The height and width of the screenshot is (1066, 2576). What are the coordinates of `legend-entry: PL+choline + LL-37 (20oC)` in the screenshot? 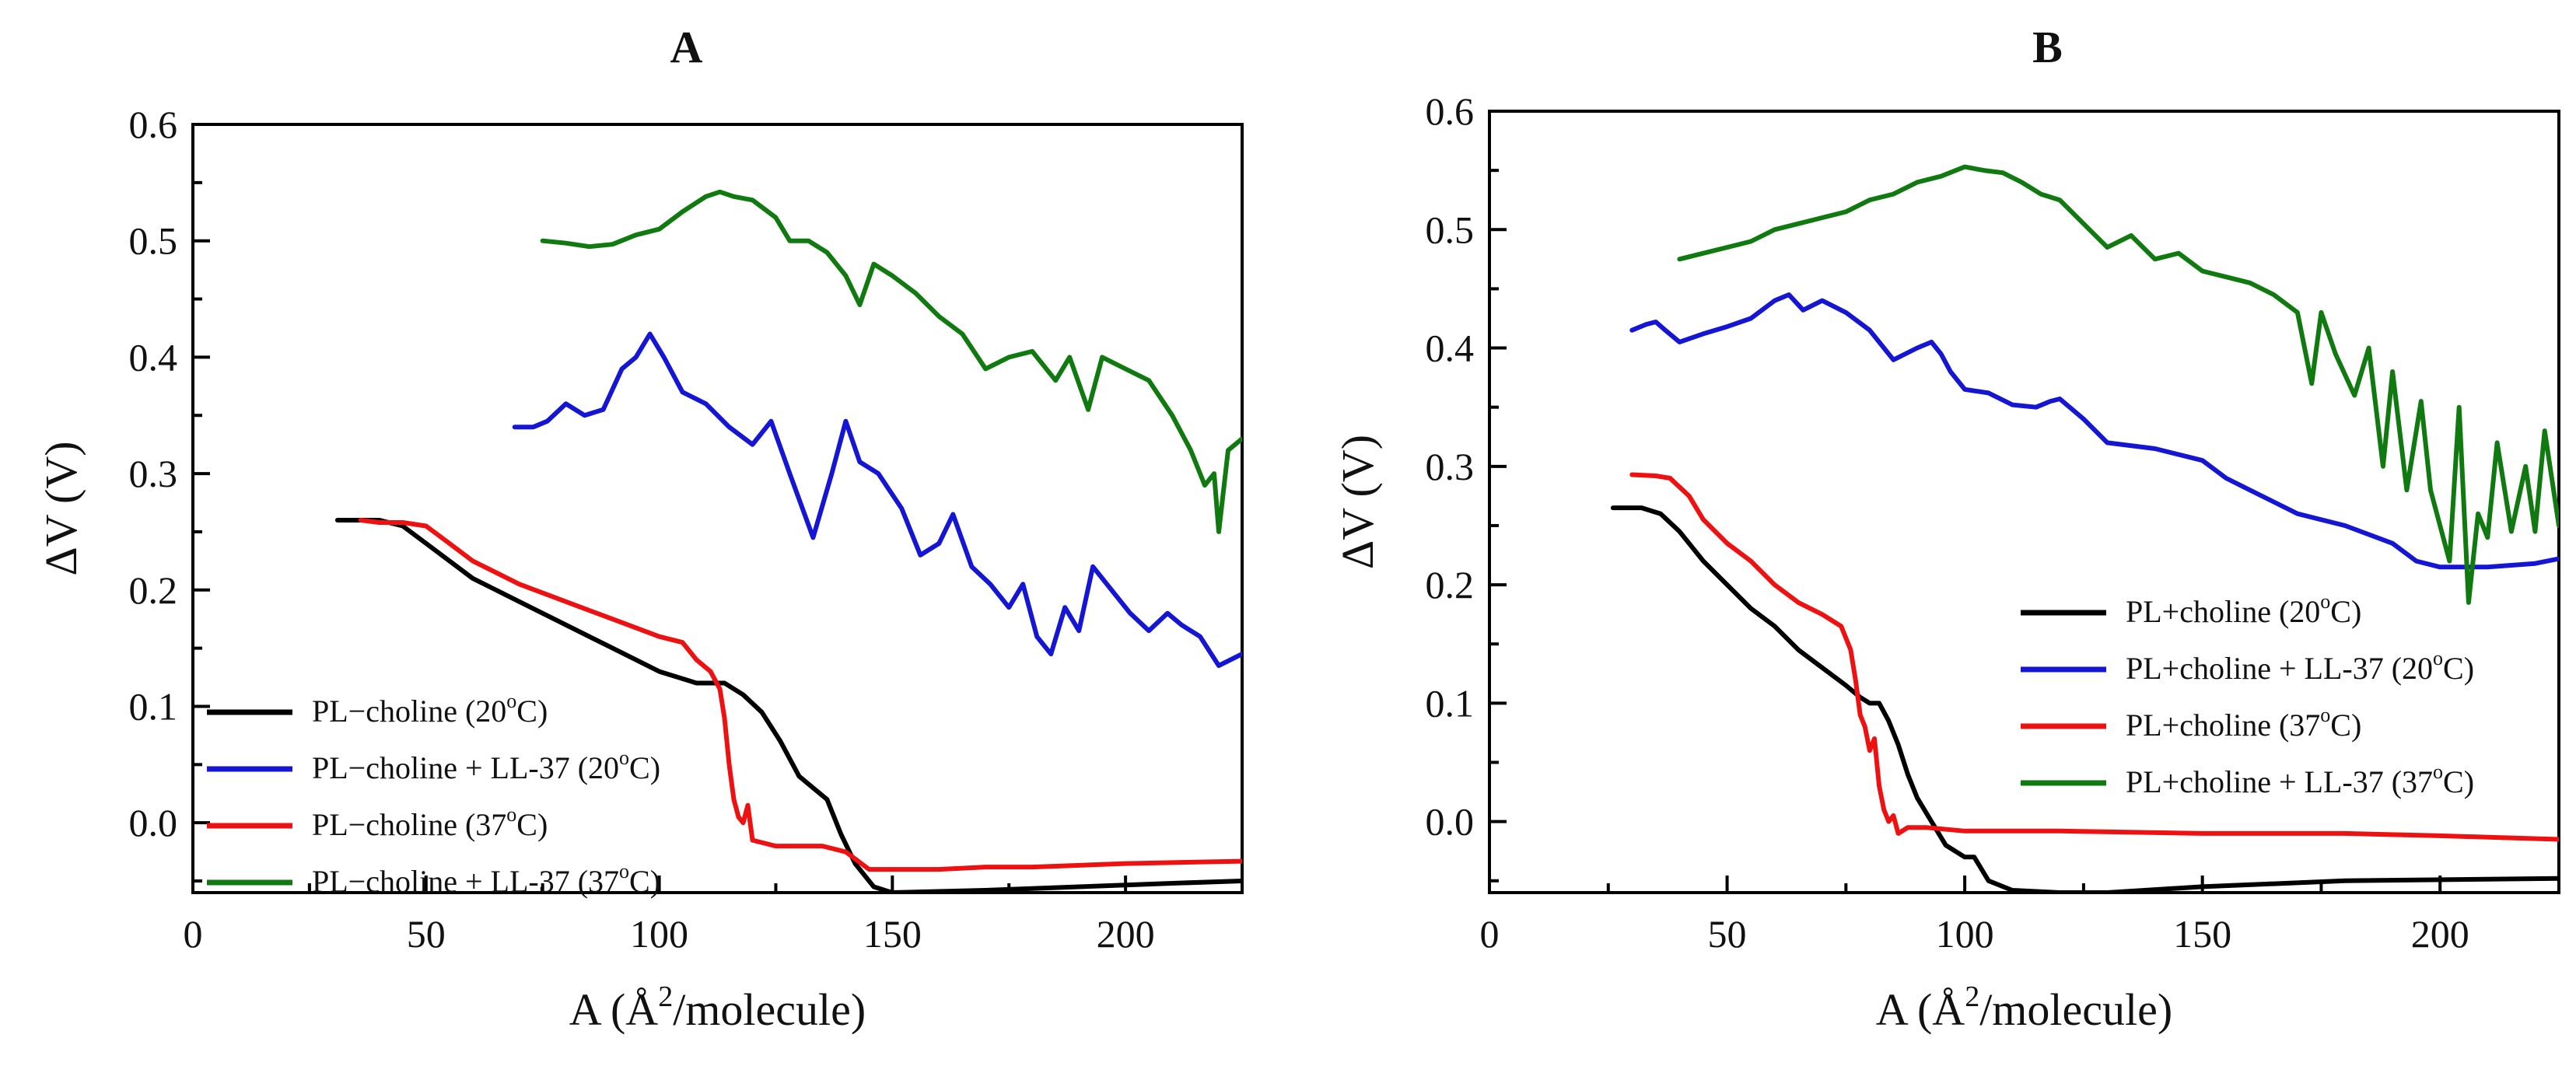 It's located at (2300, 666).